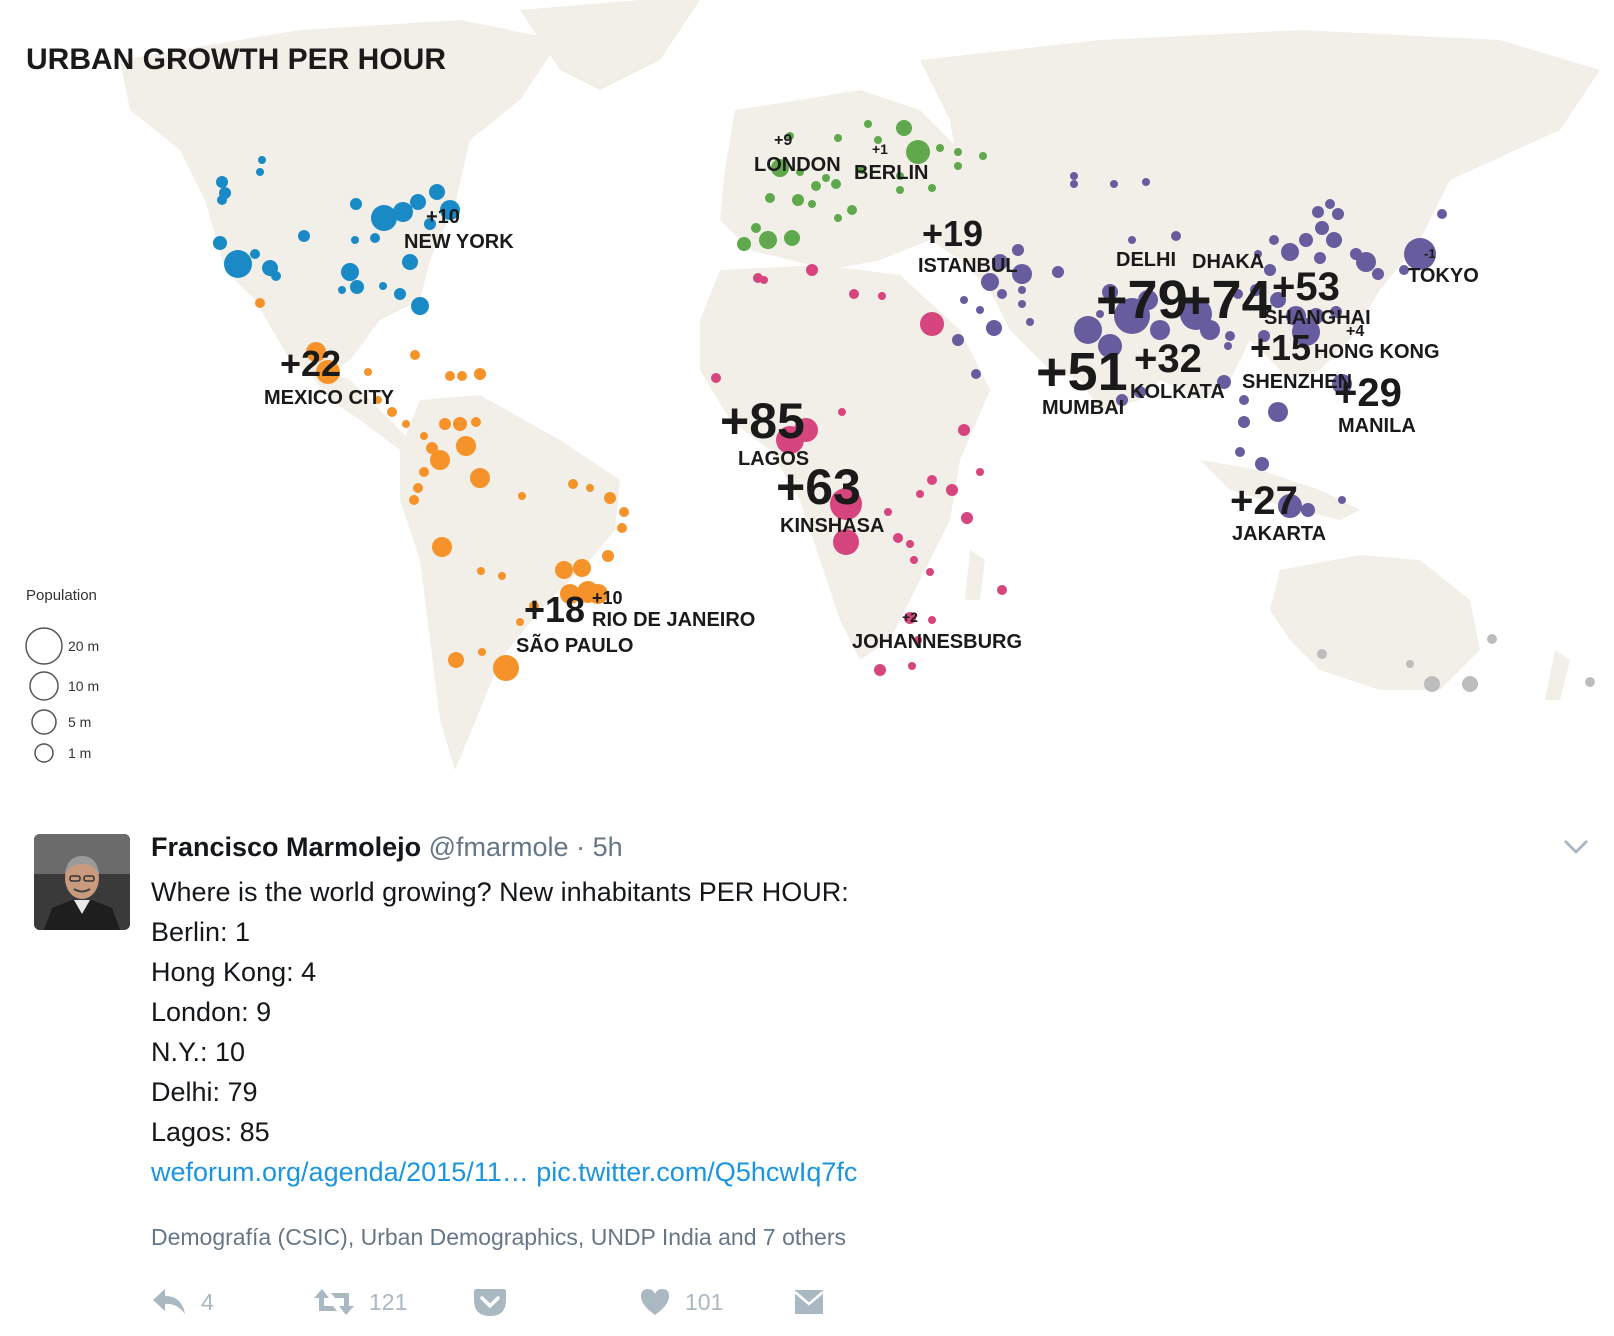  I want to click on greenland-land, so click(610, 45).